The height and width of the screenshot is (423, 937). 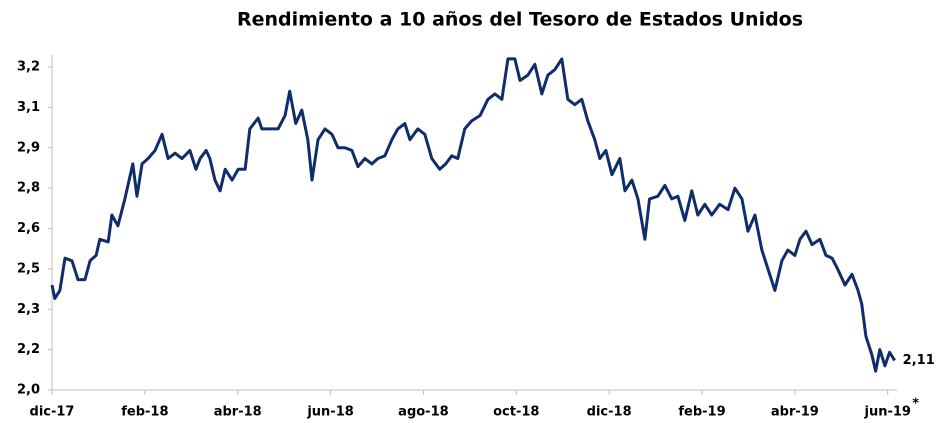 I want to click on y-tick-label: 3,1, so click(x=28, y=107).